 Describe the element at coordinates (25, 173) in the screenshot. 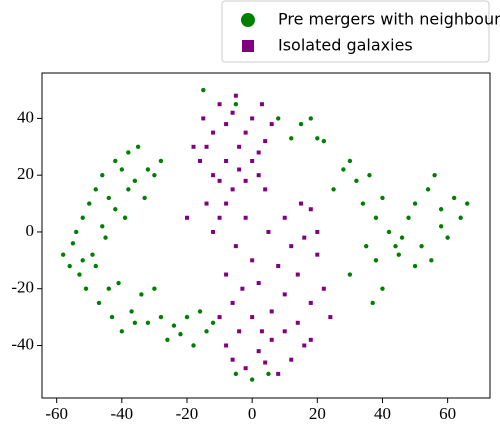

I see `y-tick-label: 20` at that location.